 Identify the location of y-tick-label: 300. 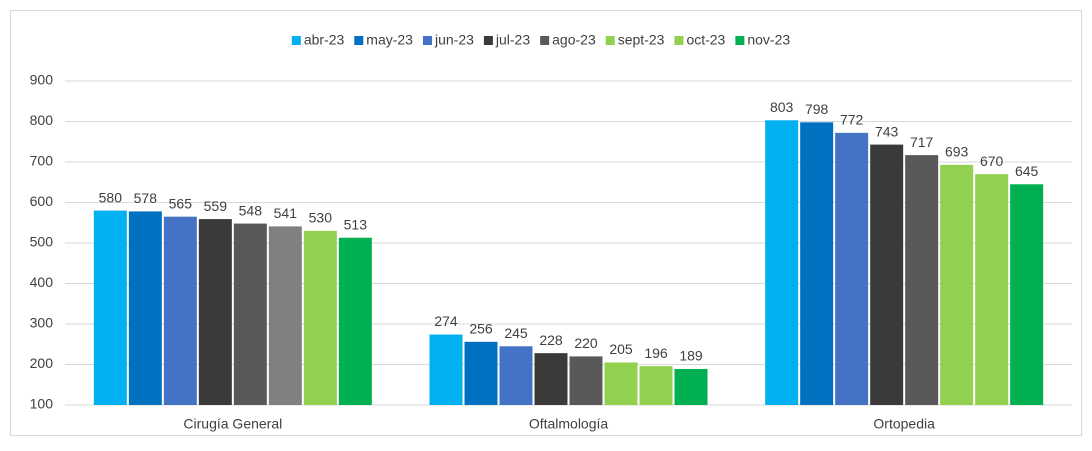
(42, 323).